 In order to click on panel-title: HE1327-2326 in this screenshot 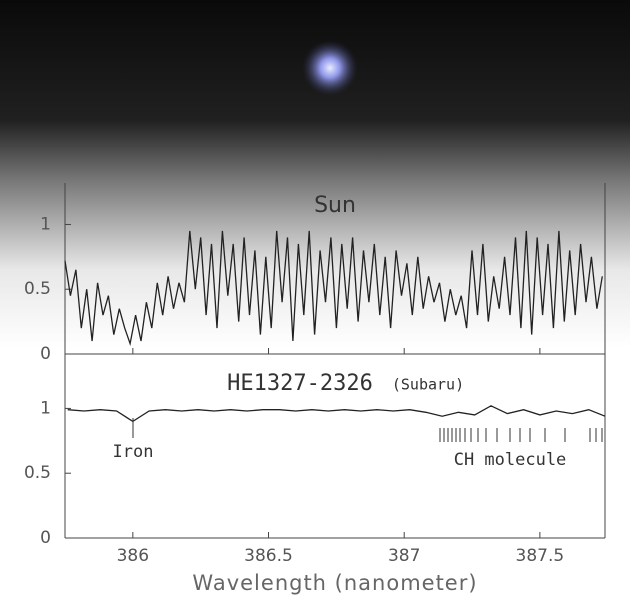, I will do `click(300, 383)`.